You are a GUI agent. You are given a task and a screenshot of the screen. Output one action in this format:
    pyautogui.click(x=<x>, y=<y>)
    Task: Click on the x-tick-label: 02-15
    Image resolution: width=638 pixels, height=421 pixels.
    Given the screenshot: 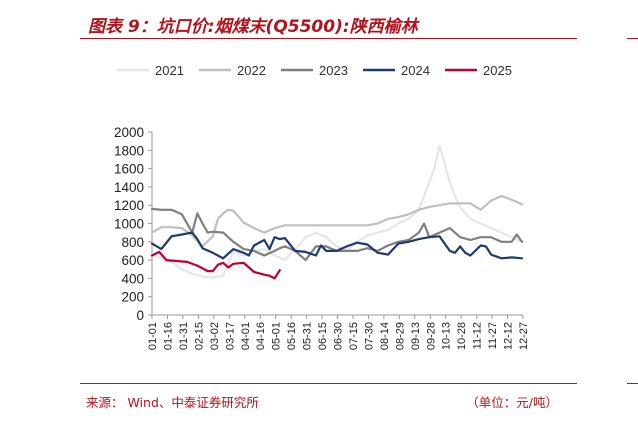 What is the action you would take?
    pyautogui.click(x=199, y=336)
    